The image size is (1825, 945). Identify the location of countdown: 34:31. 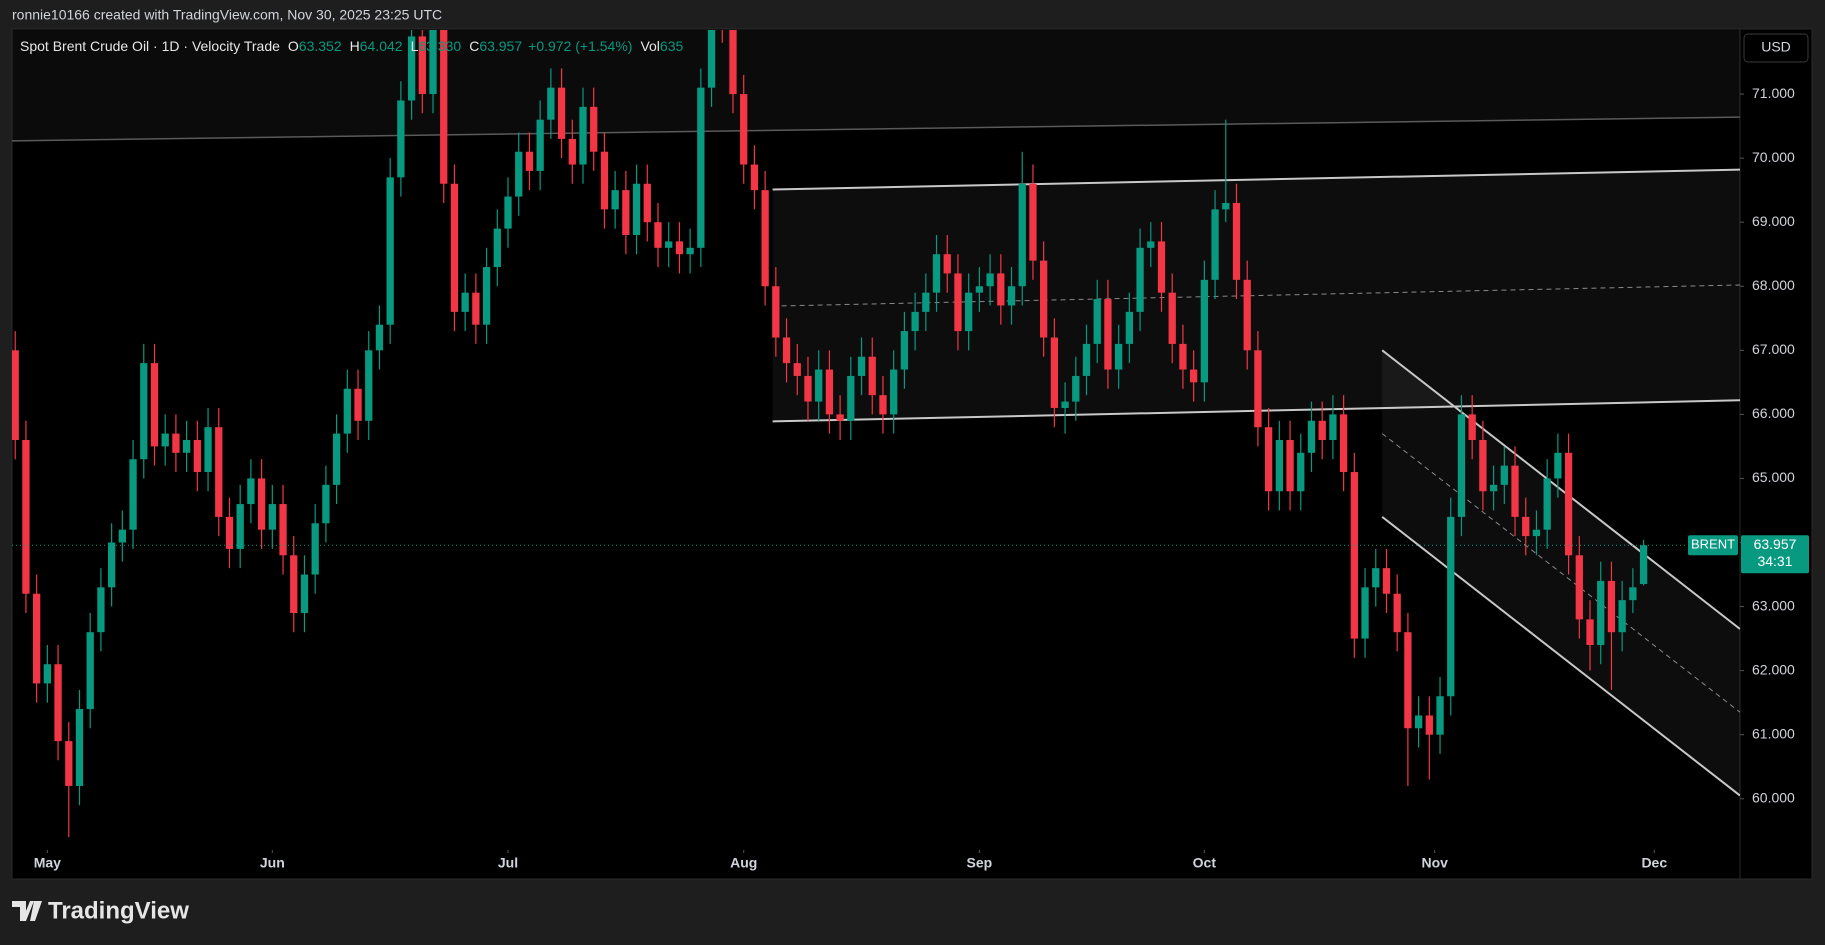
(1774, 561).